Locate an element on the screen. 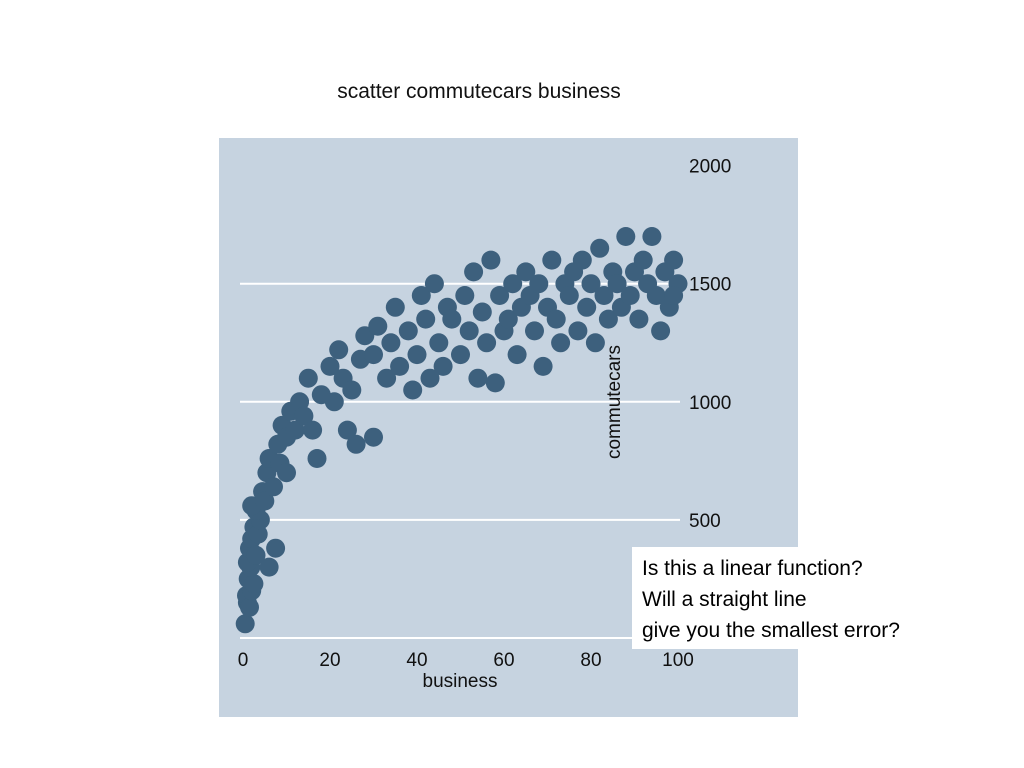 This screenshot has width=1024, height=768. slide-title: scatter commutecars business is located at coordinates (479, 91).